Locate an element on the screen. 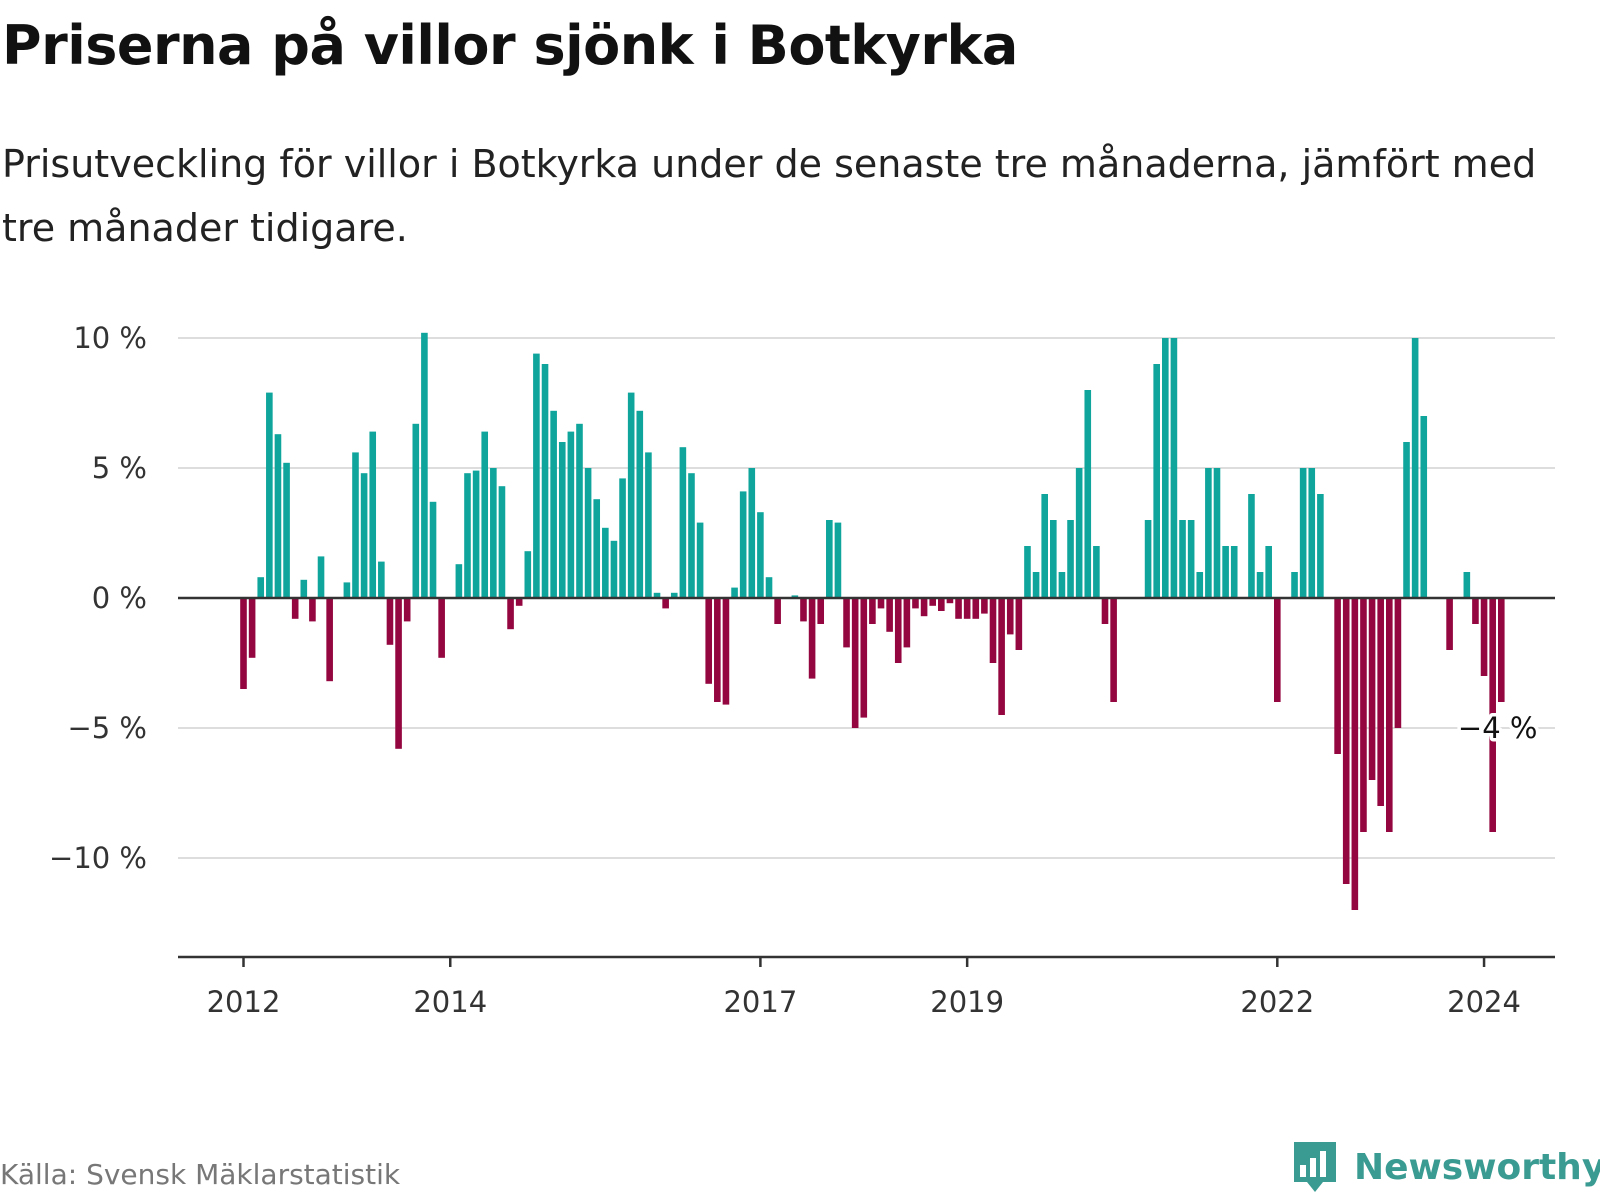 The height and width of the screenshot is (1200, 1600). bar-chart-icon is located at coordinates (1315, 1167).